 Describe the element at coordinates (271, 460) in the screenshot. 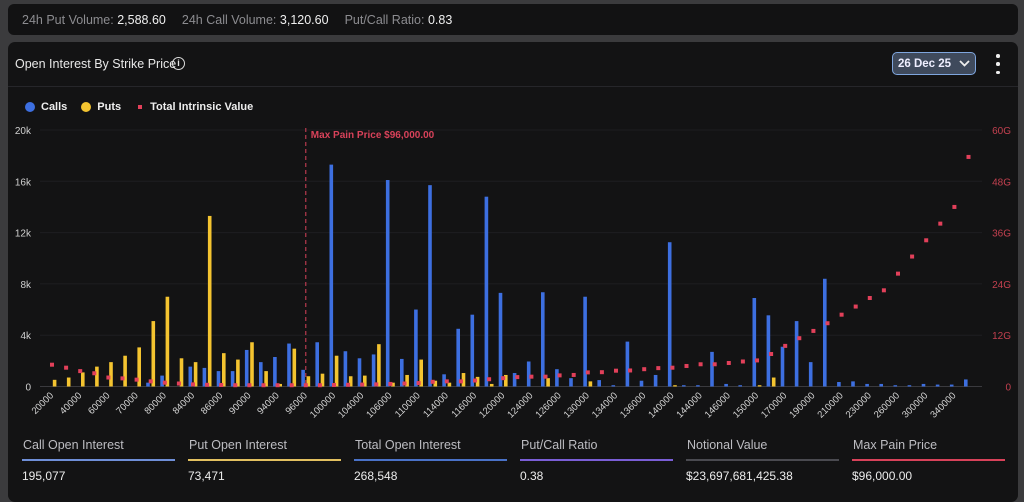

I see `stat-put-oi: Put Open Interest 73,471` at that location.